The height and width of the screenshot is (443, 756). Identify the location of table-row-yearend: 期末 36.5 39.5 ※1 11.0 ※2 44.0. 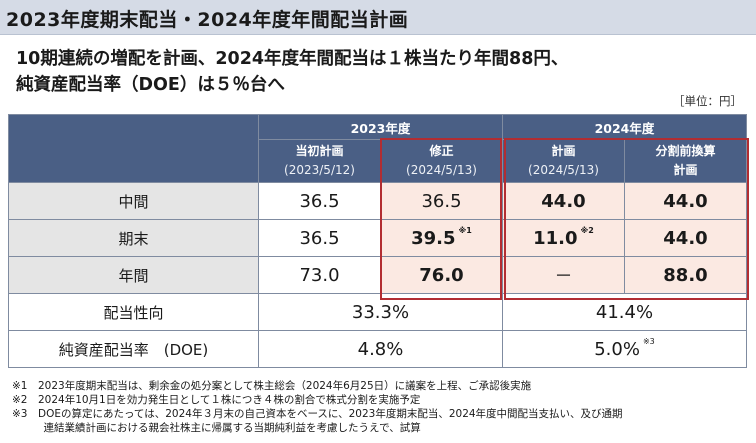
(377, 238).